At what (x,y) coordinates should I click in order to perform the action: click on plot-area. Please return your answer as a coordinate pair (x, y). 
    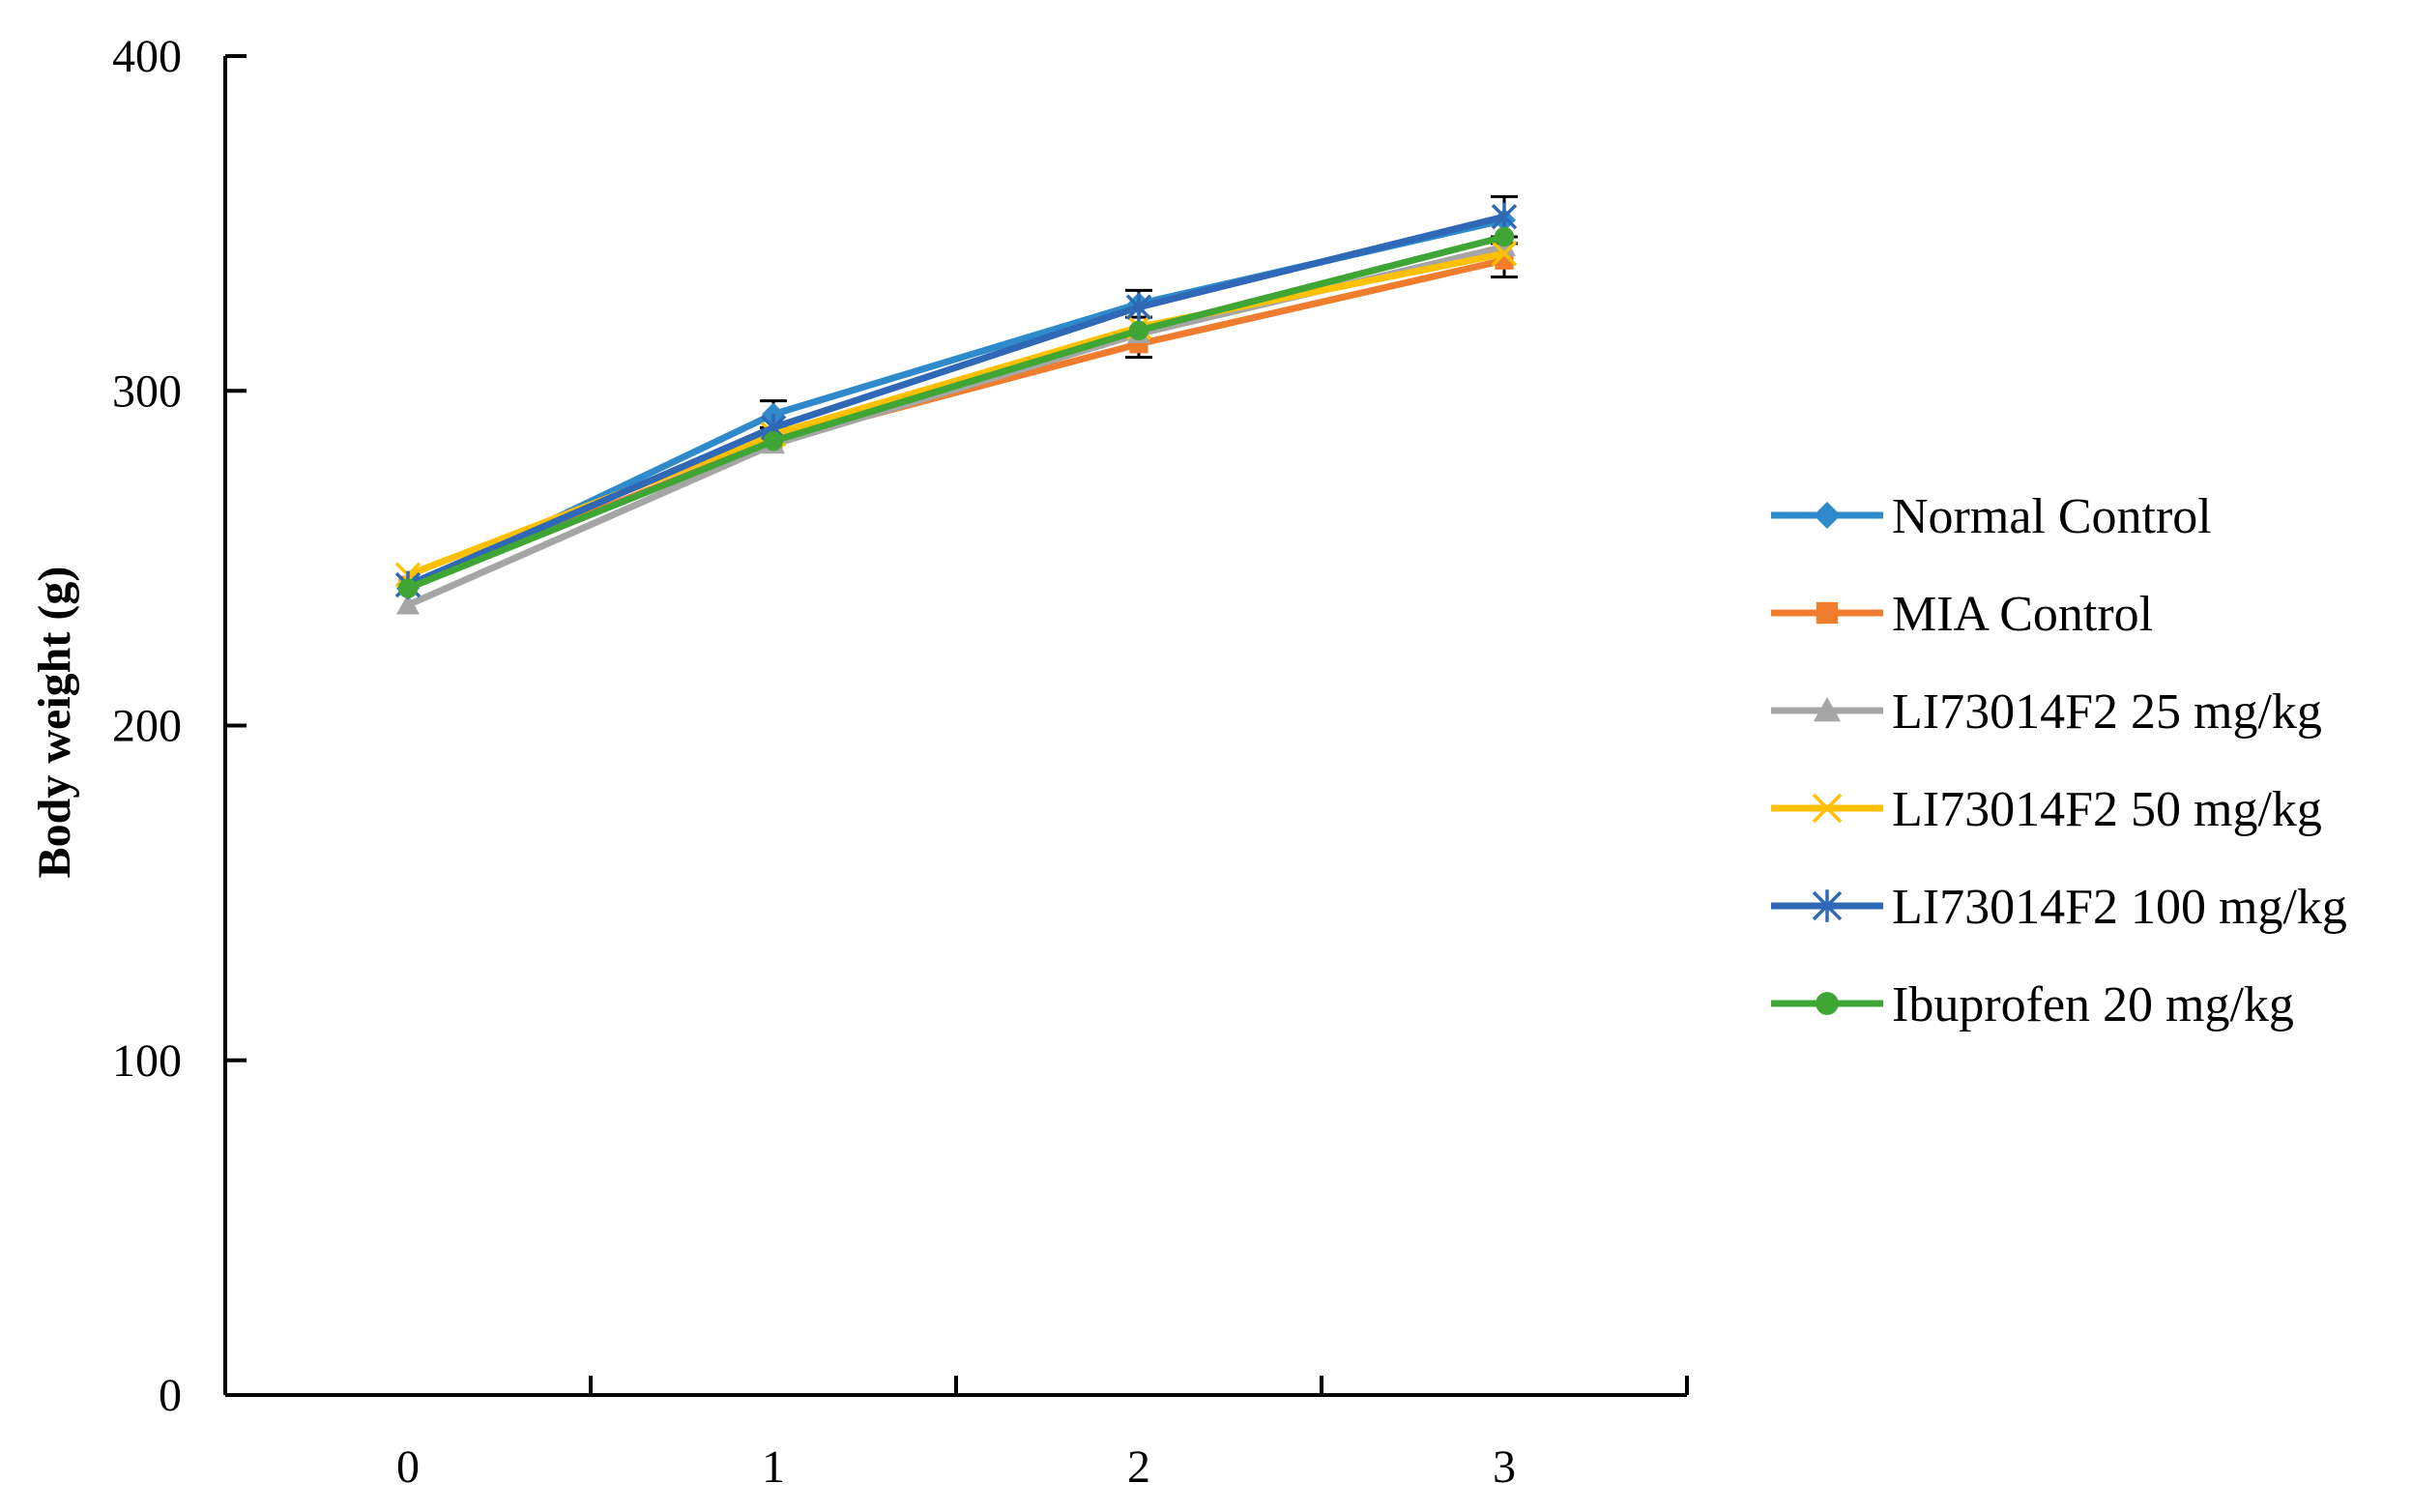
    Looking at the image, I should click on (956, 404).